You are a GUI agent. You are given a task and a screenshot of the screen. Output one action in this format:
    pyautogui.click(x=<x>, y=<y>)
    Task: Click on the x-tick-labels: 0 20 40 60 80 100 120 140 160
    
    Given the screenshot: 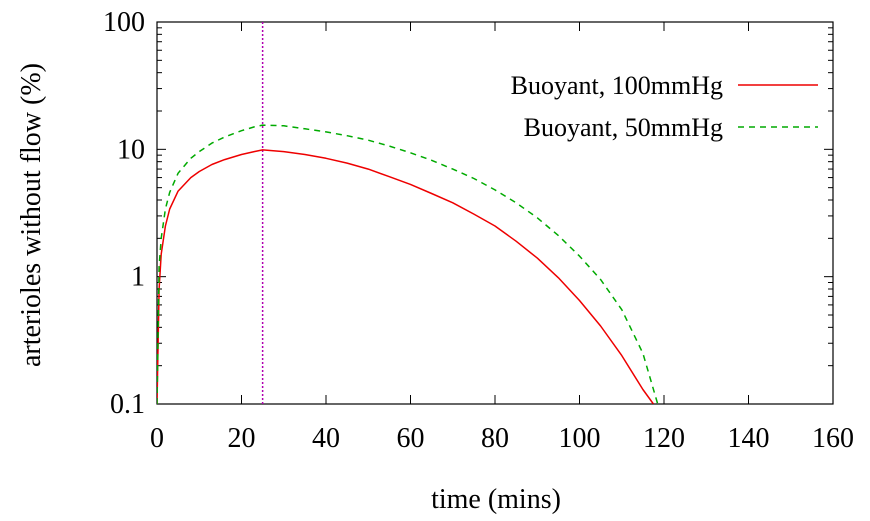 What is the action you would take?
    pyautogui.click(x=502, y=438)
    